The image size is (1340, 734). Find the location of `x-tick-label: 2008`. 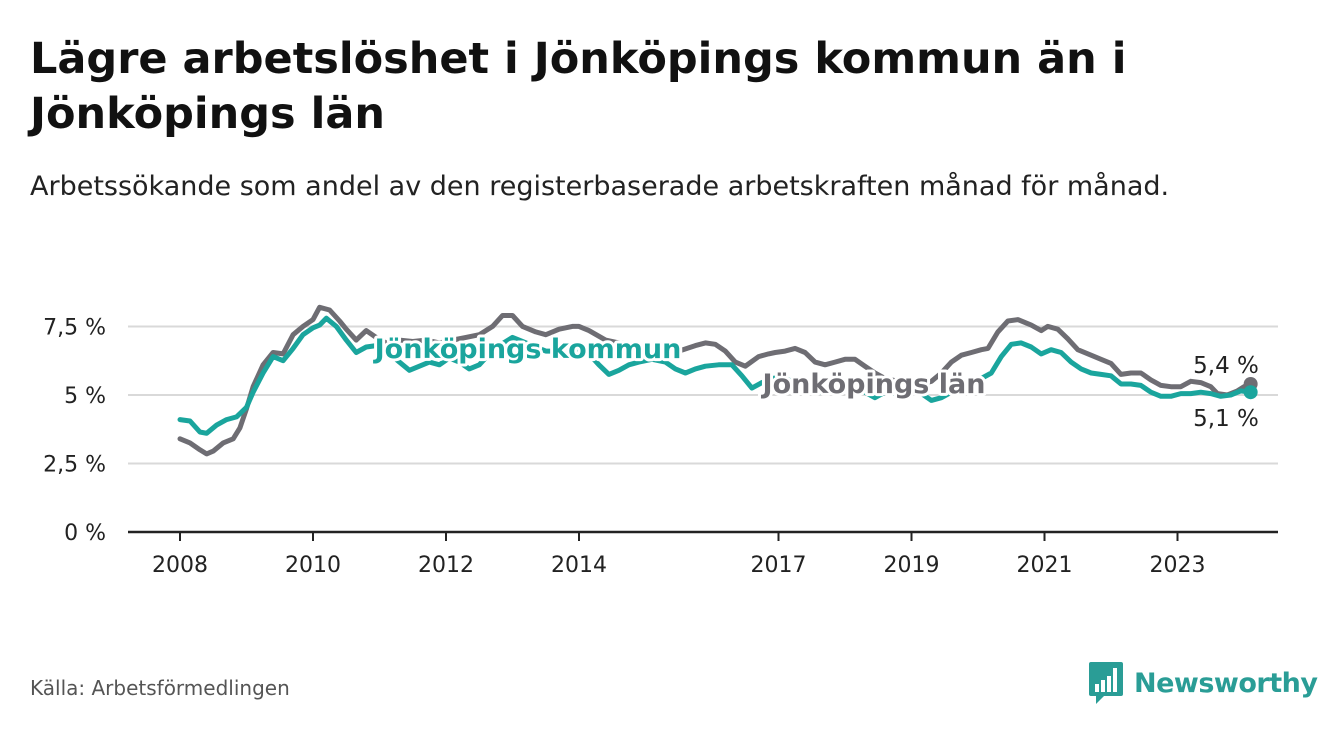

x-tick-label: 2008 is located at coordinates (180, 565).